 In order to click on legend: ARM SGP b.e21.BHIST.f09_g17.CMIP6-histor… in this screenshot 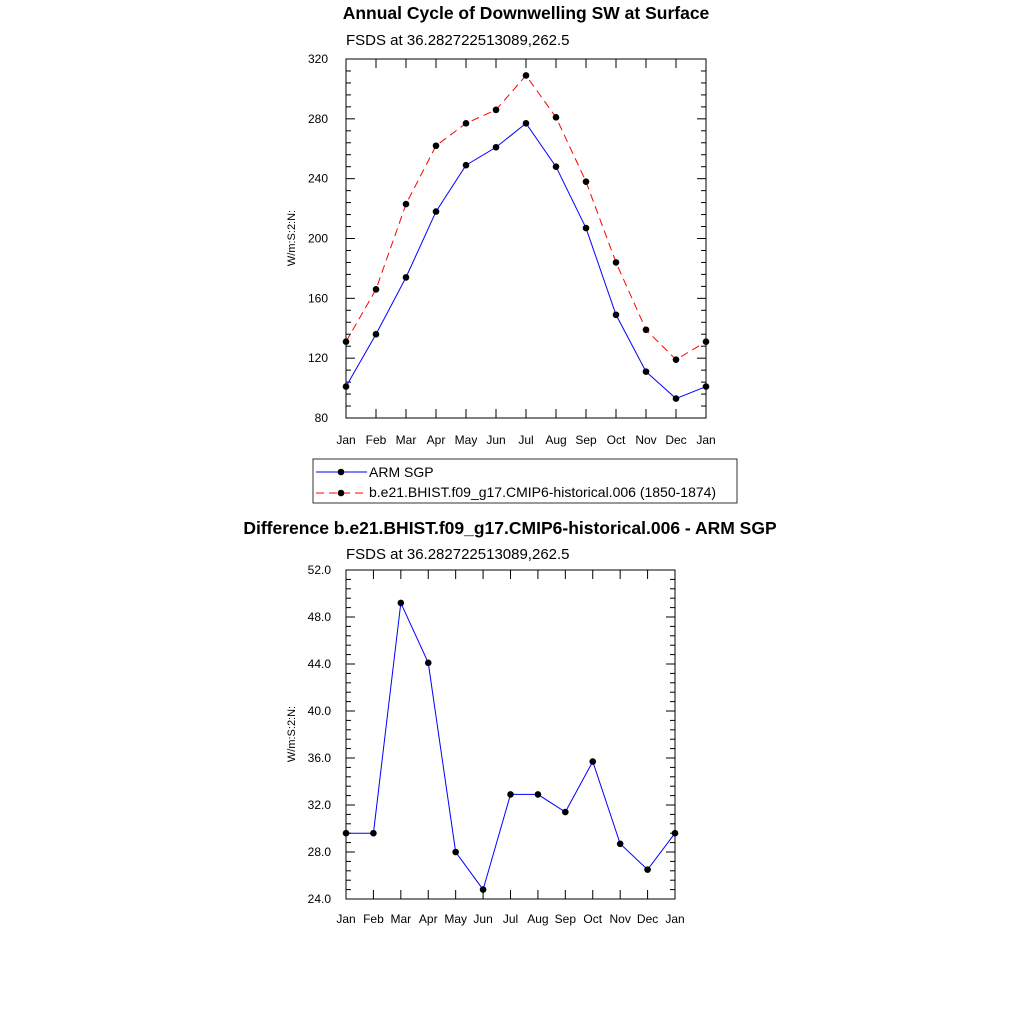, I will do `click(525, 481)`.